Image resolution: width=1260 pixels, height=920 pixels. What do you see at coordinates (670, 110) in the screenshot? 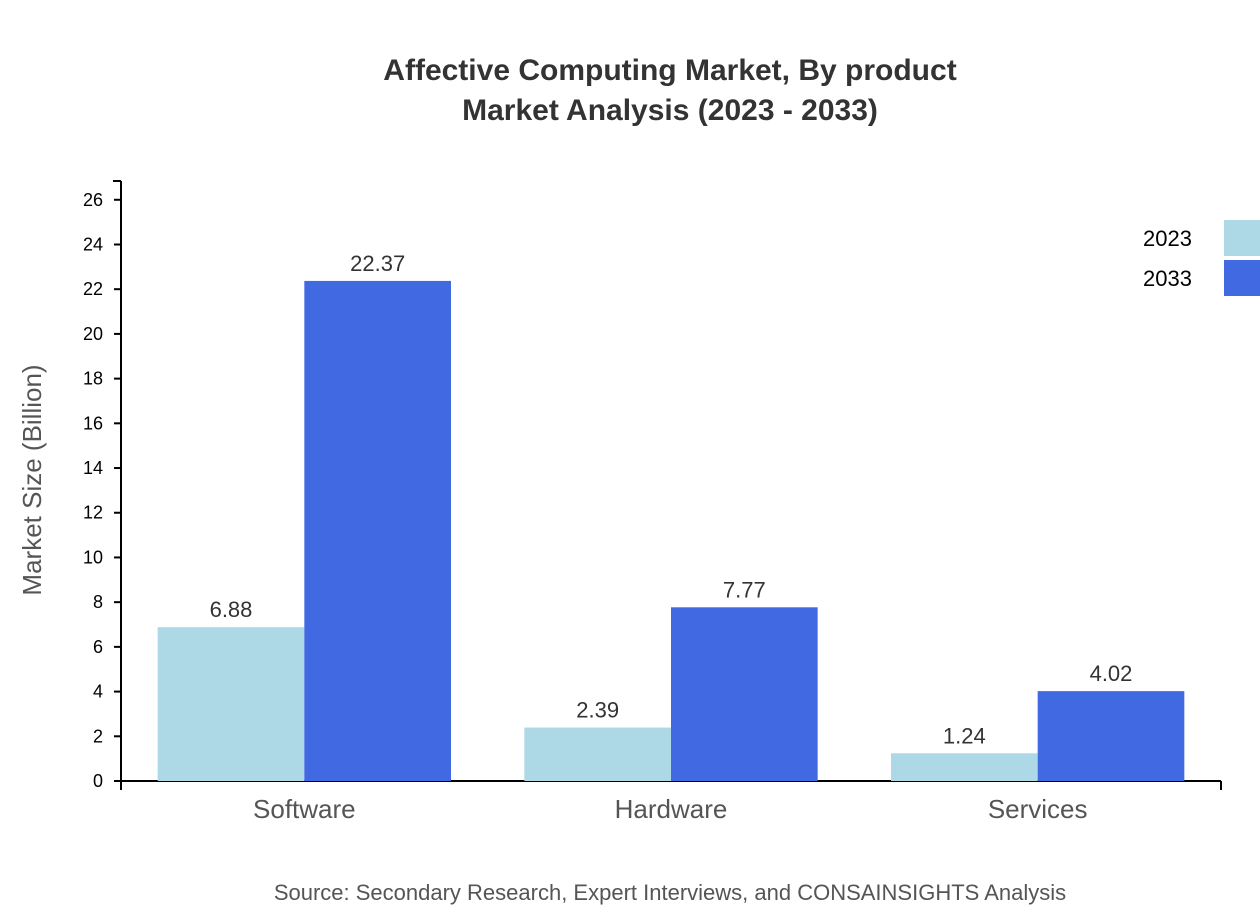
I see `chart-title-line-2: Market Analysis (2023 - 2033)` at bounding box center [670, 110].